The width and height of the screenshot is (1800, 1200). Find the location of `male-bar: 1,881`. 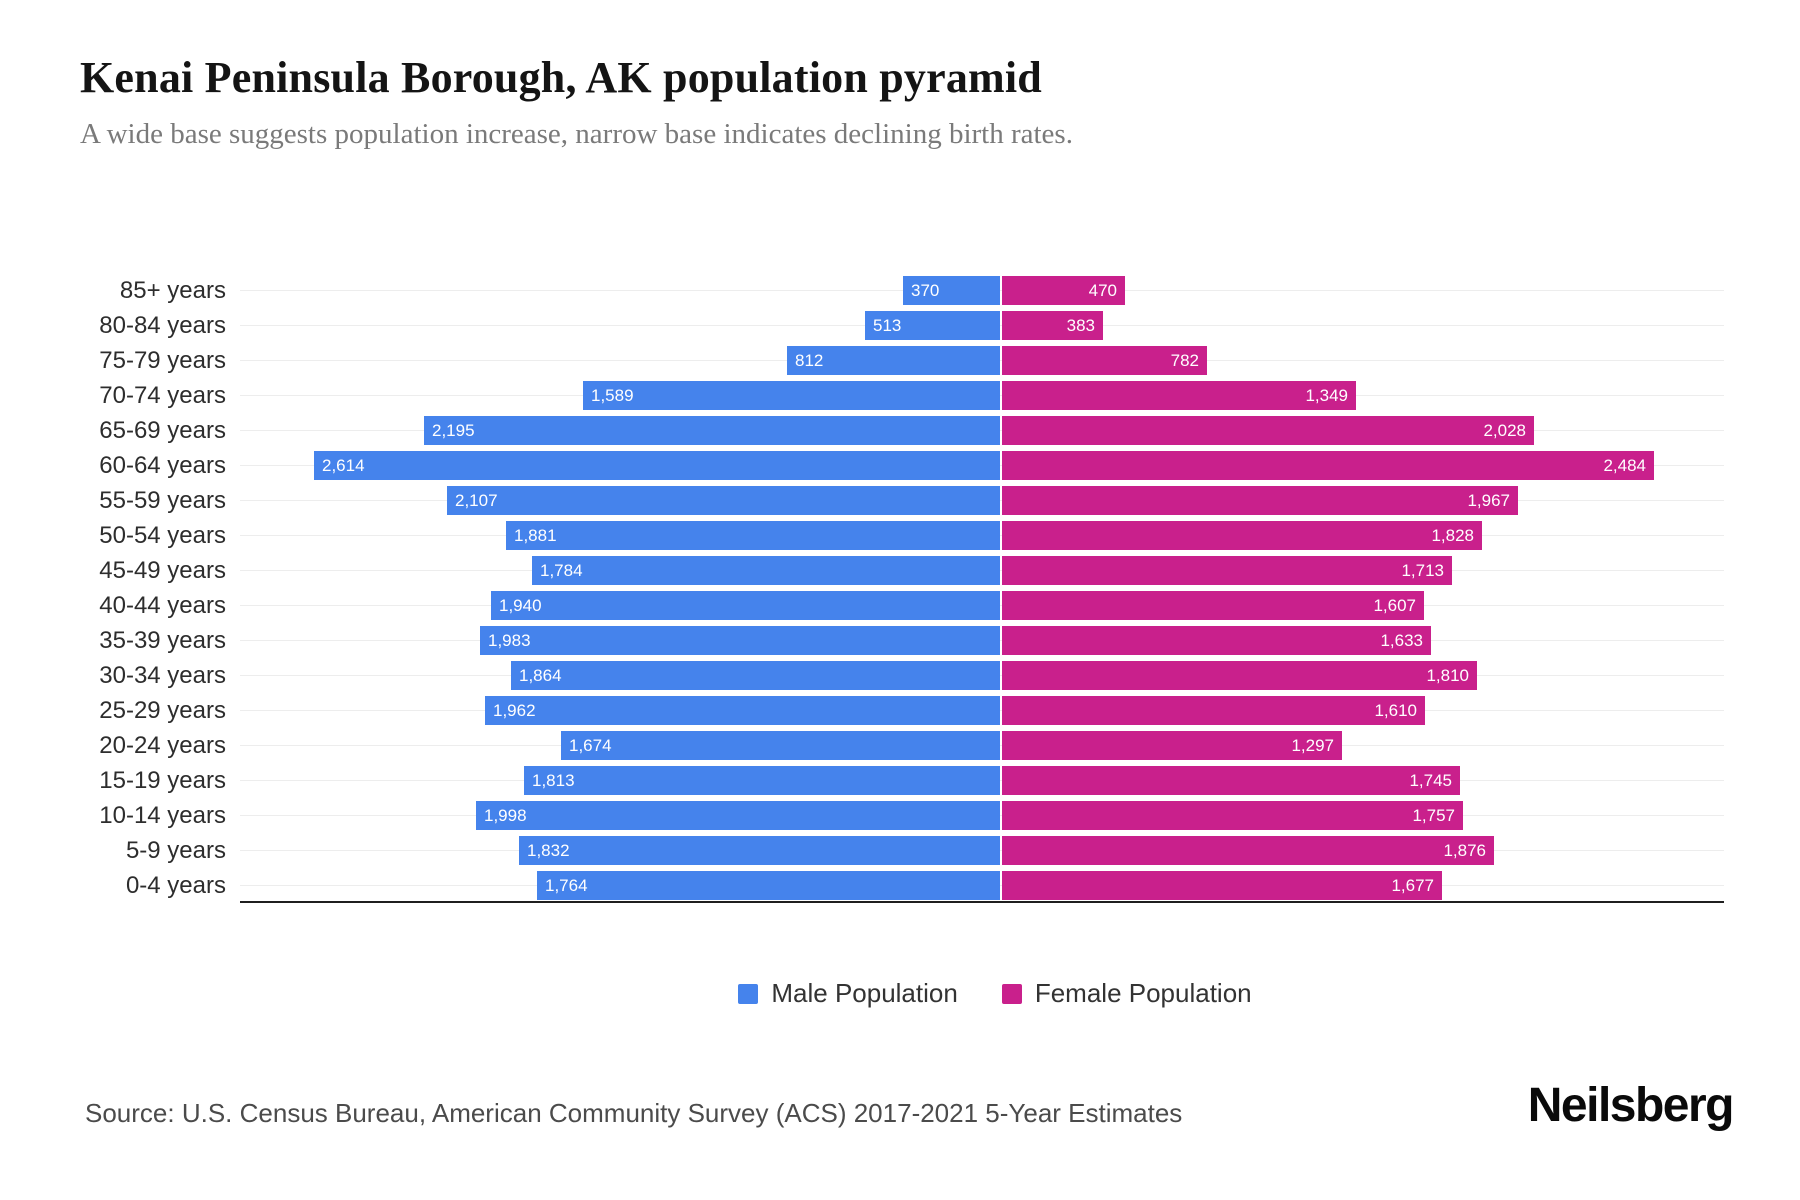

male-bar: 1,881 is located at coordinates (753, 535).